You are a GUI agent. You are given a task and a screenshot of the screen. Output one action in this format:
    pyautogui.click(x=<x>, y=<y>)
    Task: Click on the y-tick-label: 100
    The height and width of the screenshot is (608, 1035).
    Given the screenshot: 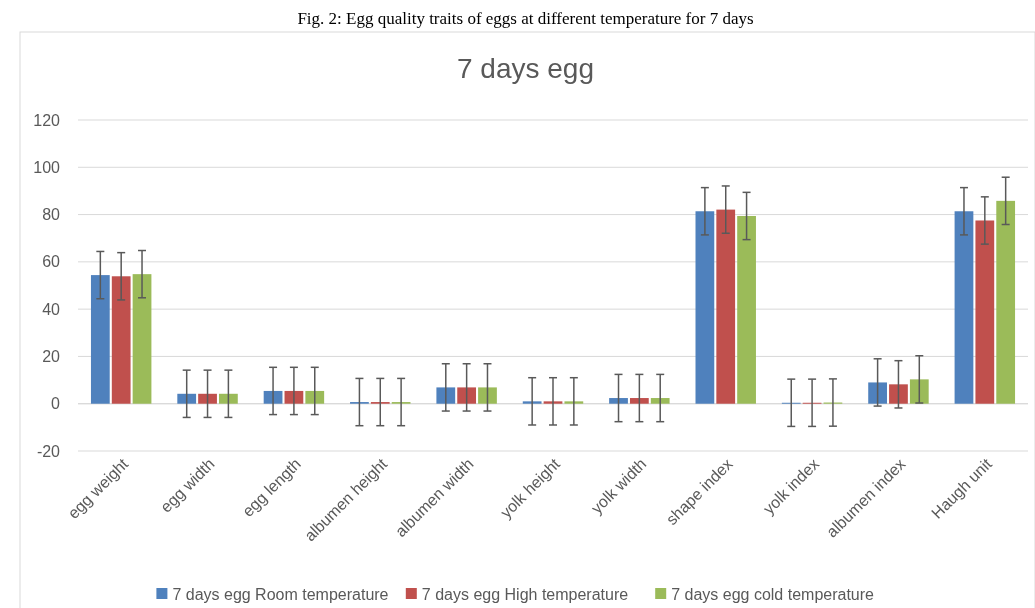 What is the action you would take?
    pyautogui.click(x=47, y=167)
    